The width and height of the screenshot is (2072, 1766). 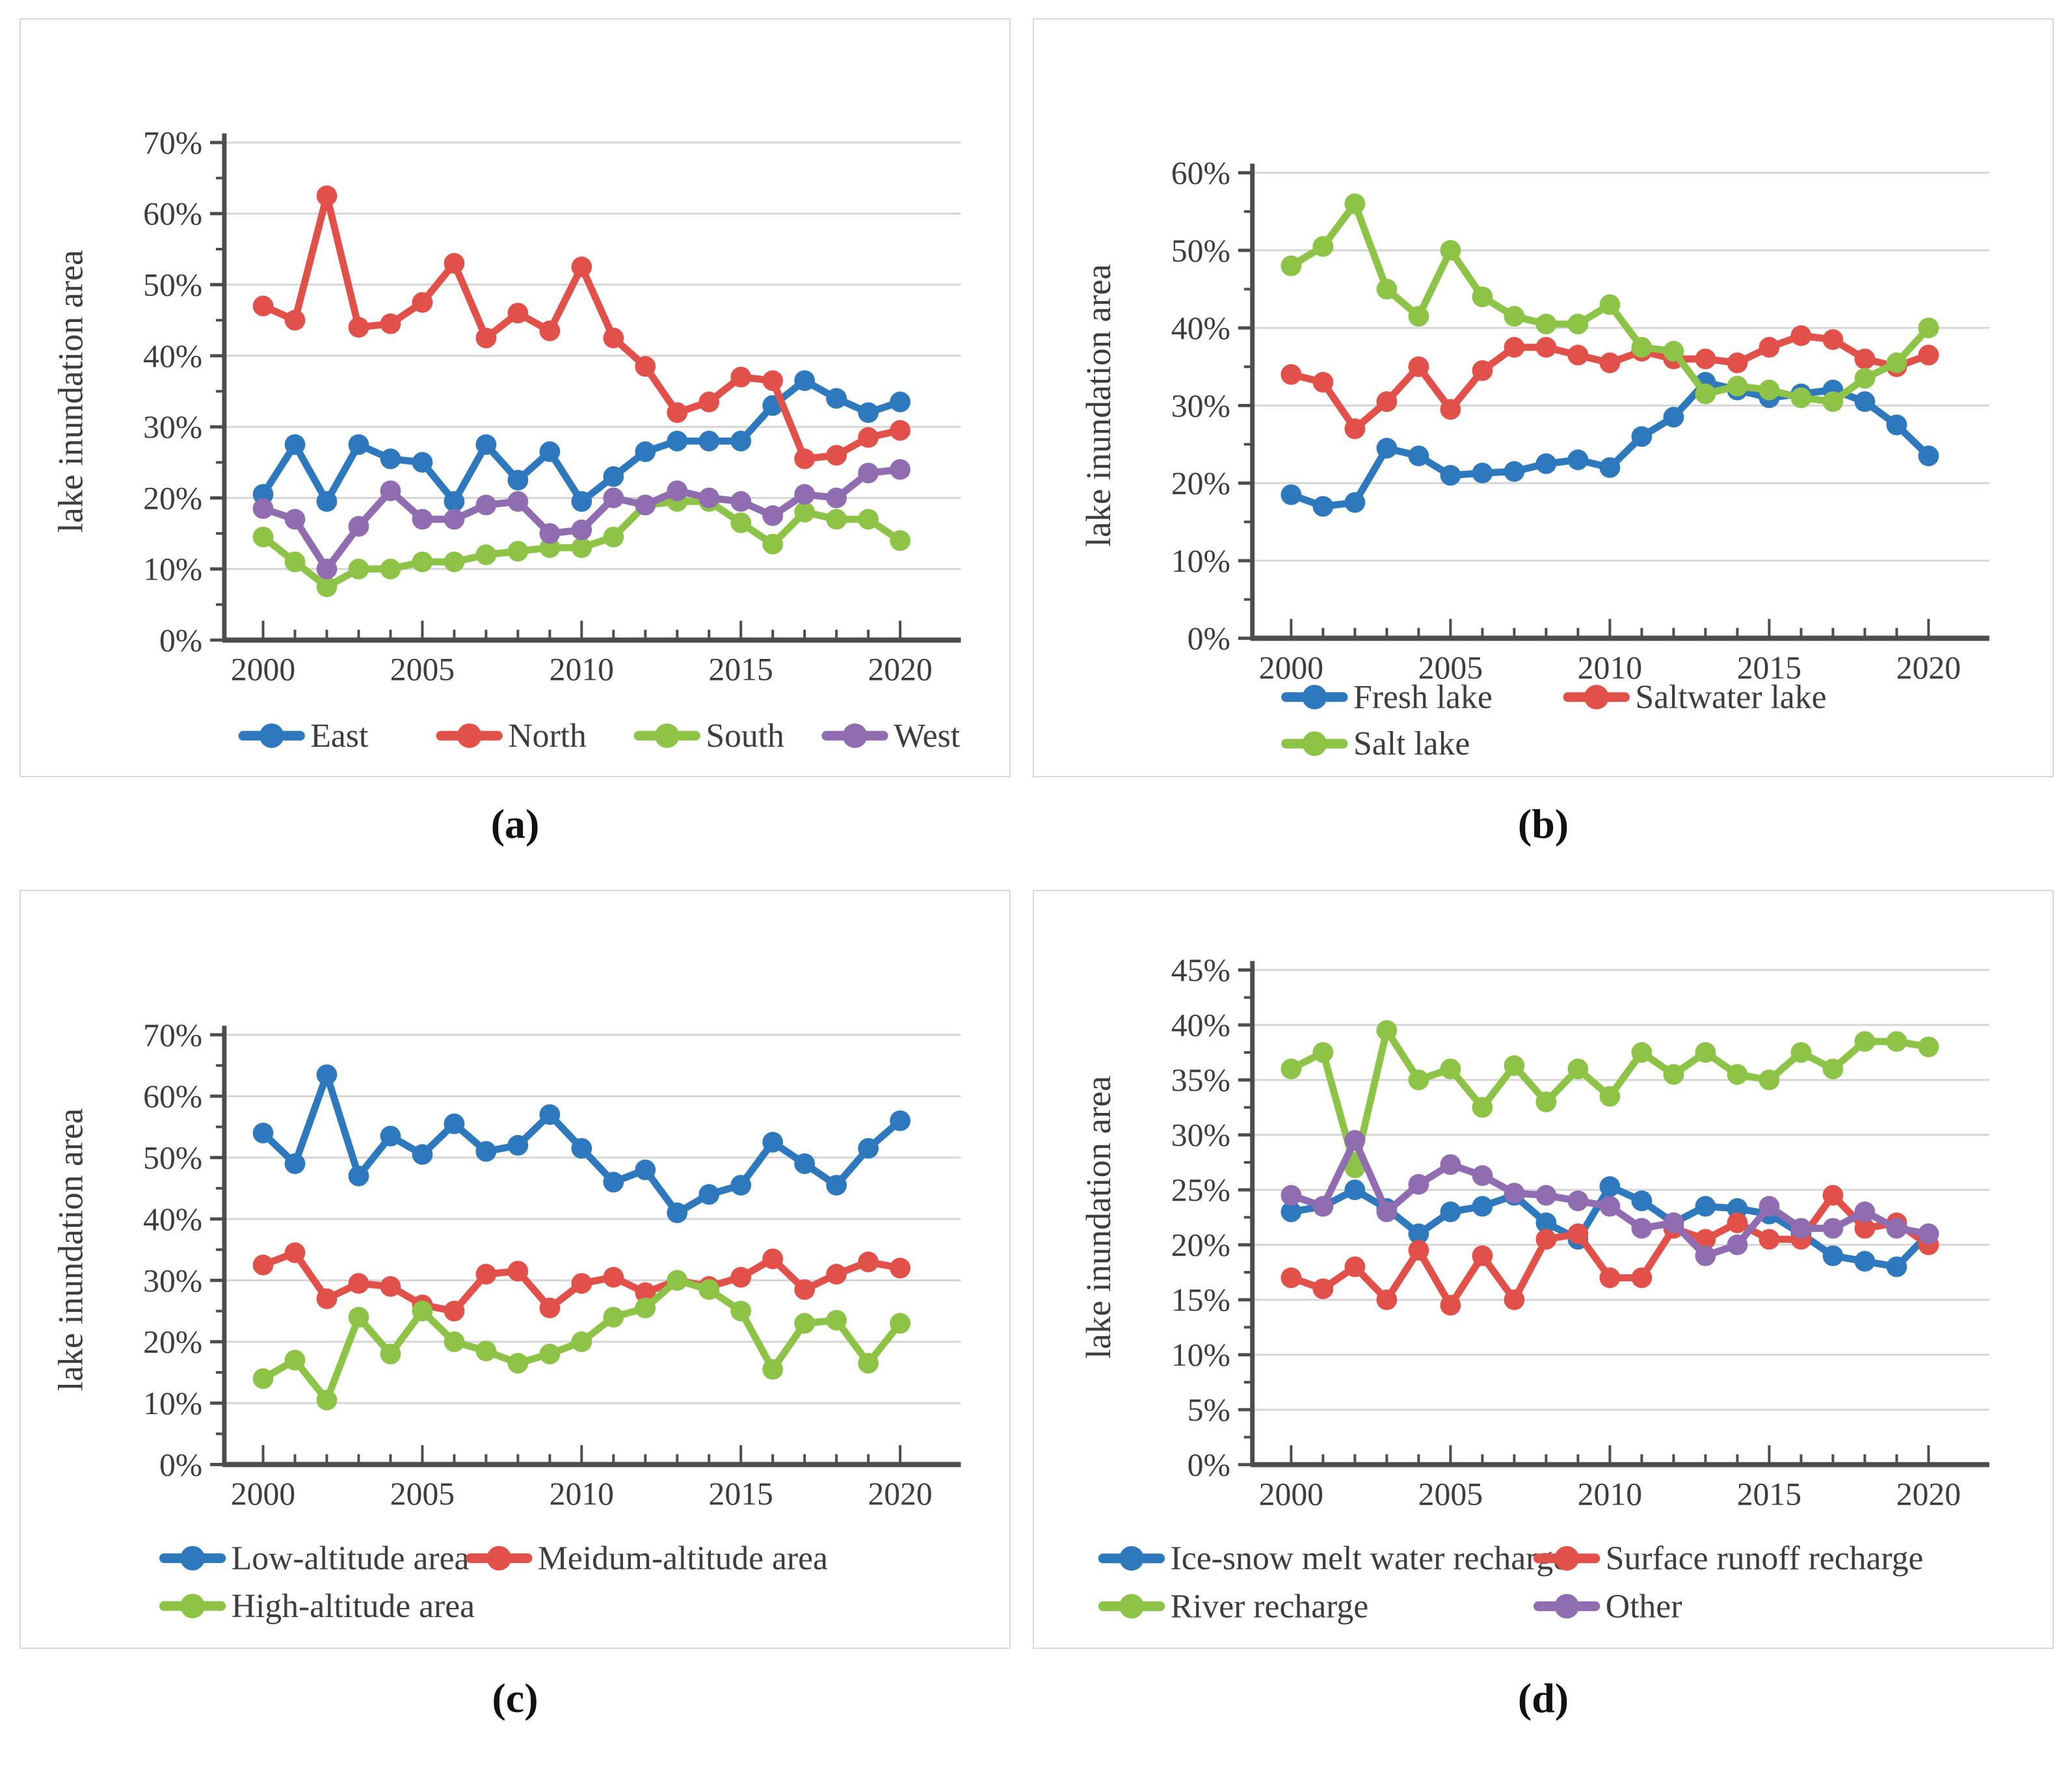 What do you see at coordinates (1731, 697) in the screenshot?
I see `legend-label: Saltwater lake` at bounding box center [1731, 697].